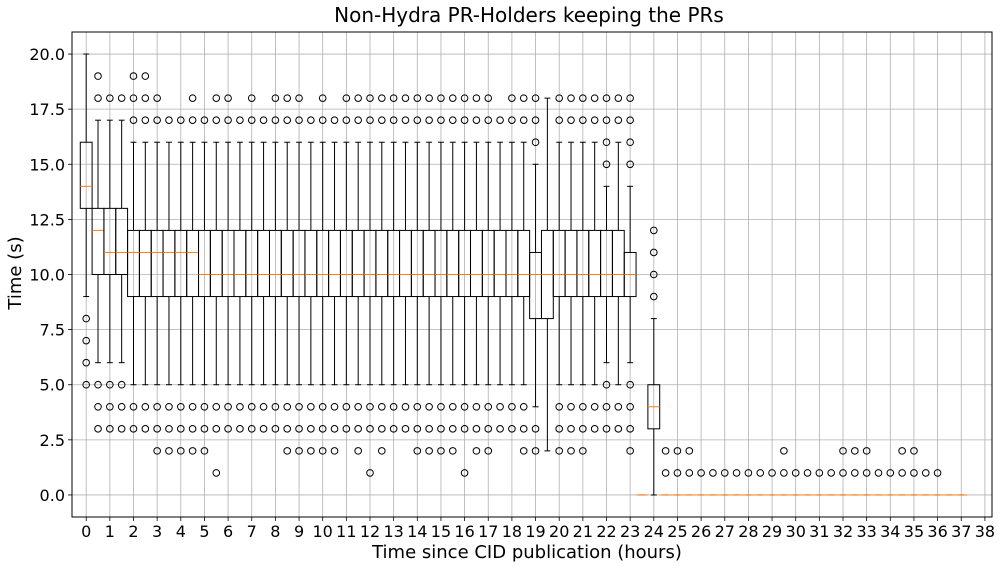 Image resolution: width=1000 pixels, height=568 pixels. What do you see at coordinates (937, 531) in the screenshot?
I see `x-tick-label: 36` at bounding box center [937, 531].